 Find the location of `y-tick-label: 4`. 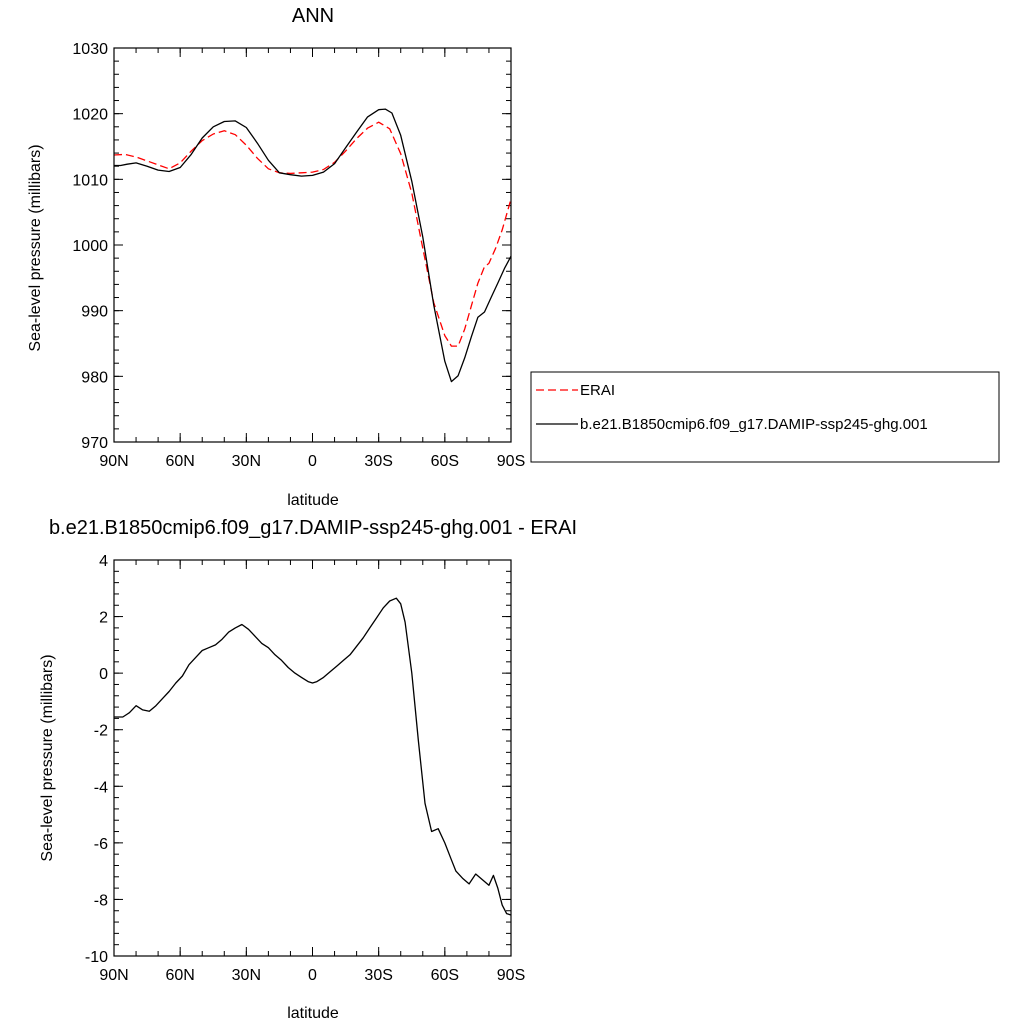

y-tick-label: 4 is located at coordinates (103, 561).